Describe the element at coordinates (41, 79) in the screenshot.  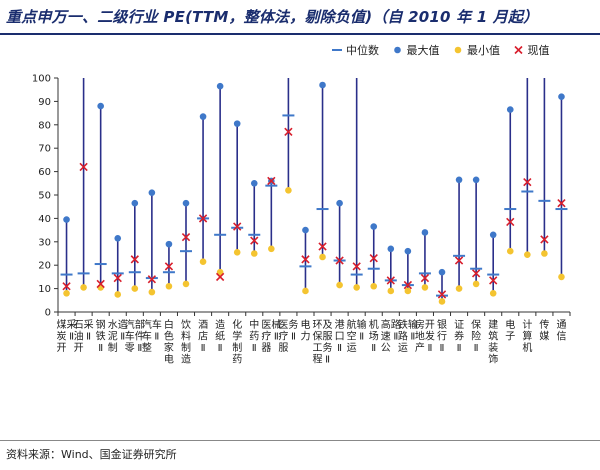
I see `y-tick-label: 100` at that location.